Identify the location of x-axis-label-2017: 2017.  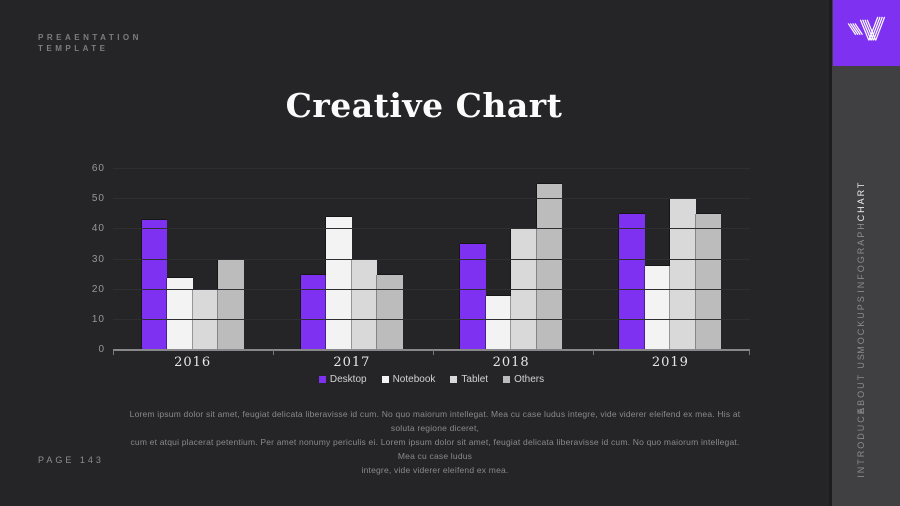
(352, 362).